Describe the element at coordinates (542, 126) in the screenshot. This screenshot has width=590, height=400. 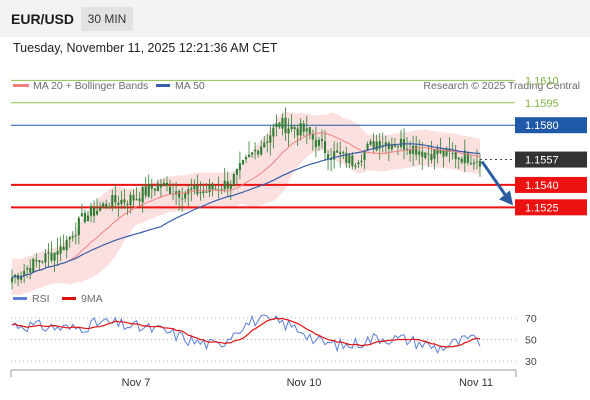
I see `level-label-2: 1.1580` at that location.